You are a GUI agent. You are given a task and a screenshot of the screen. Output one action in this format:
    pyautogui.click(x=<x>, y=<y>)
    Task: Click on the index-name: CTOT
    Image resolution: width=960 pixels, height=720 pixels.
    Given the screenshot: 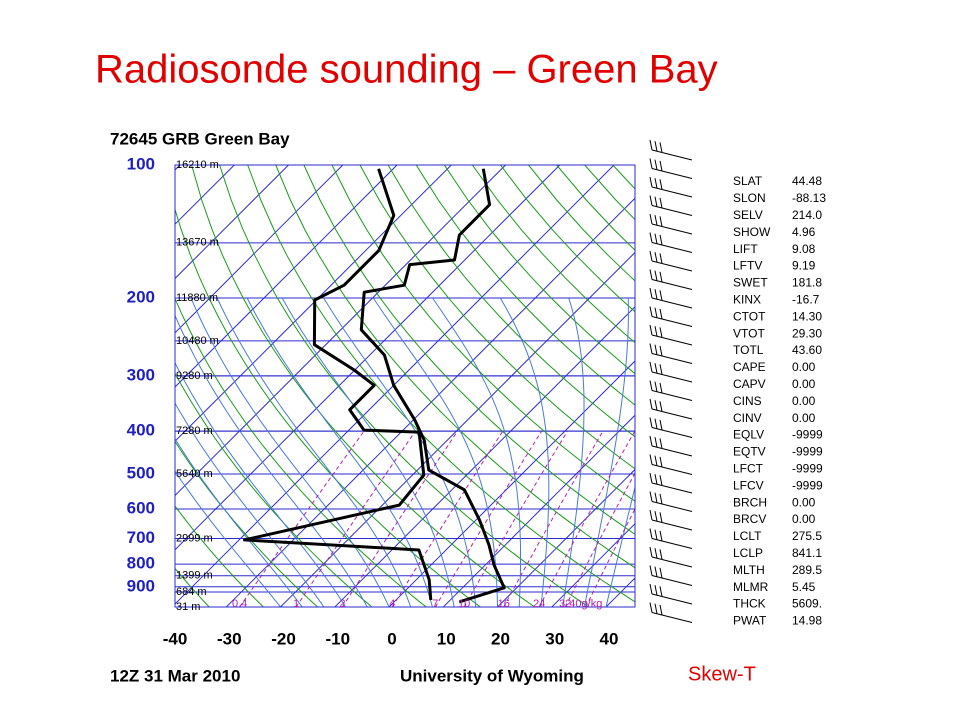 What is the action you would take?
    pyautogui.click(x=749, y=316)
    